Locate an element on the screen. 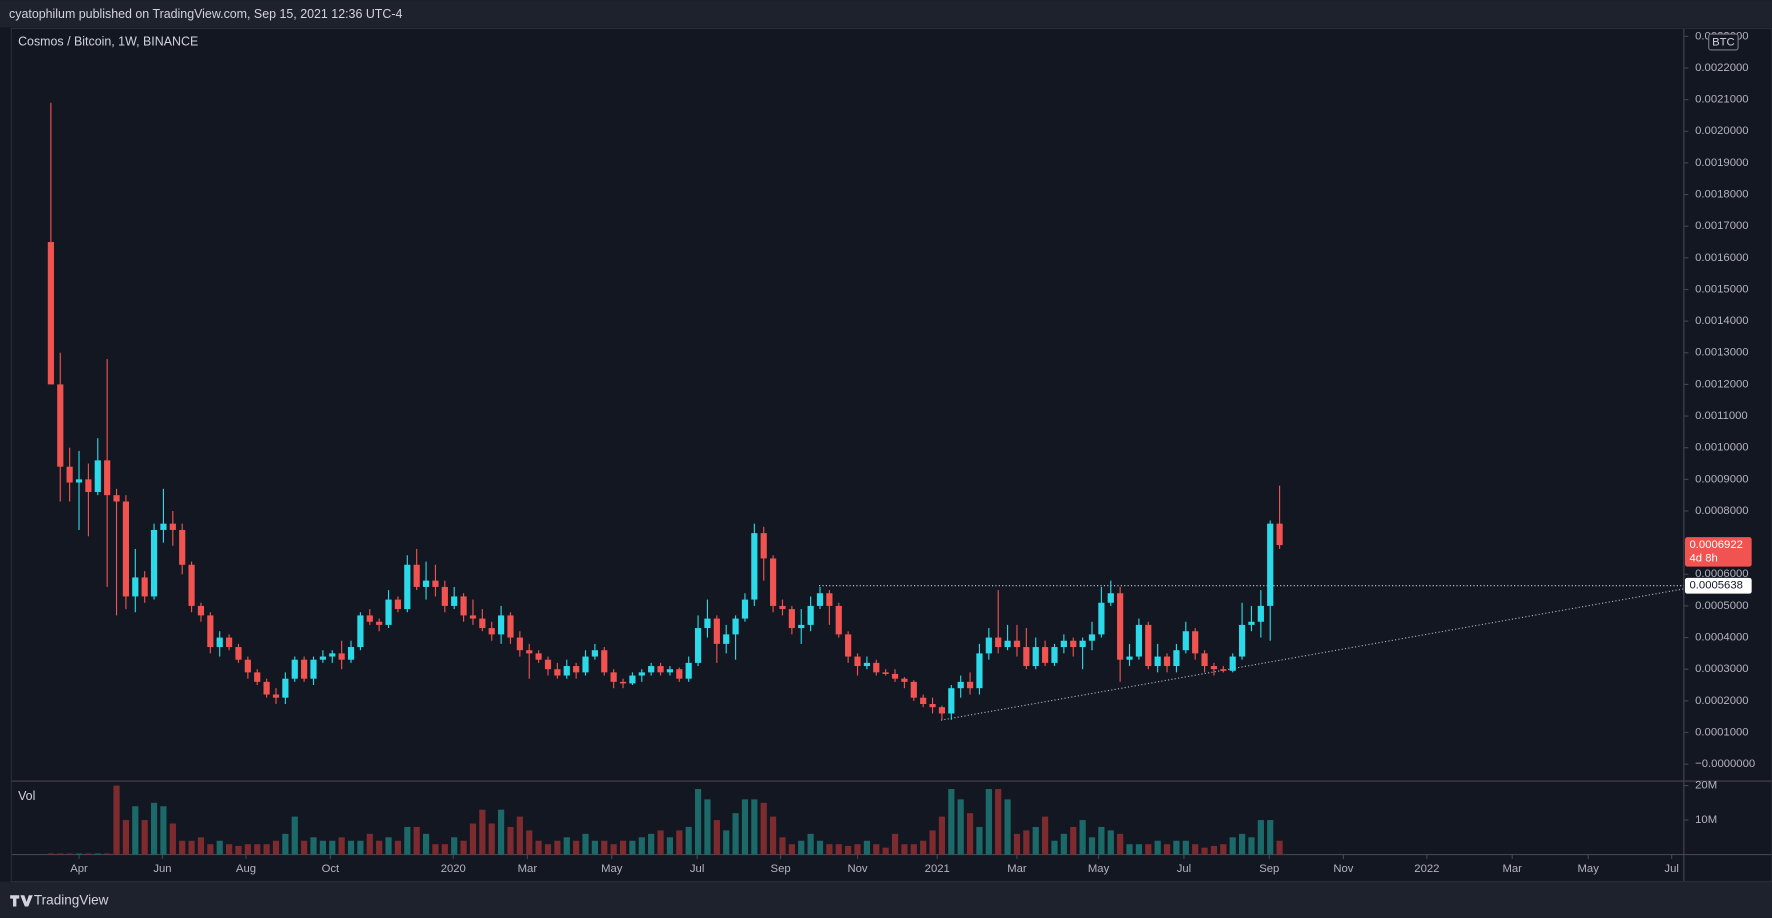  y-tick-label: 0.0002000 is located at coordinates (1721, 701).